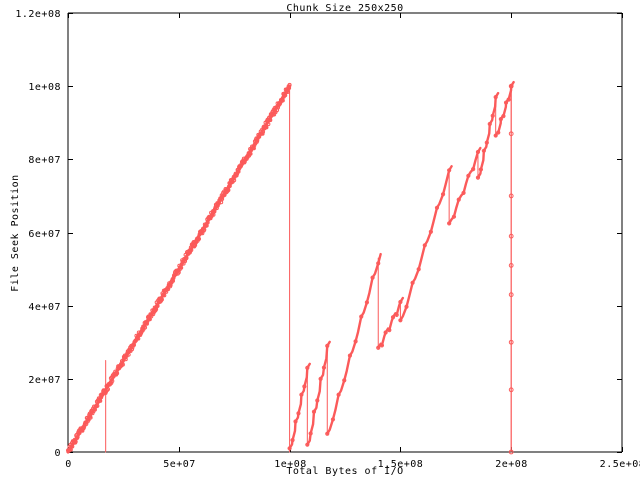 This screenshot has height=480, width=640. What do you see at coordinates (44, 234) in the screenshot?
I see `y-tick-label: 6e+07` at bounding box center [44, 234].